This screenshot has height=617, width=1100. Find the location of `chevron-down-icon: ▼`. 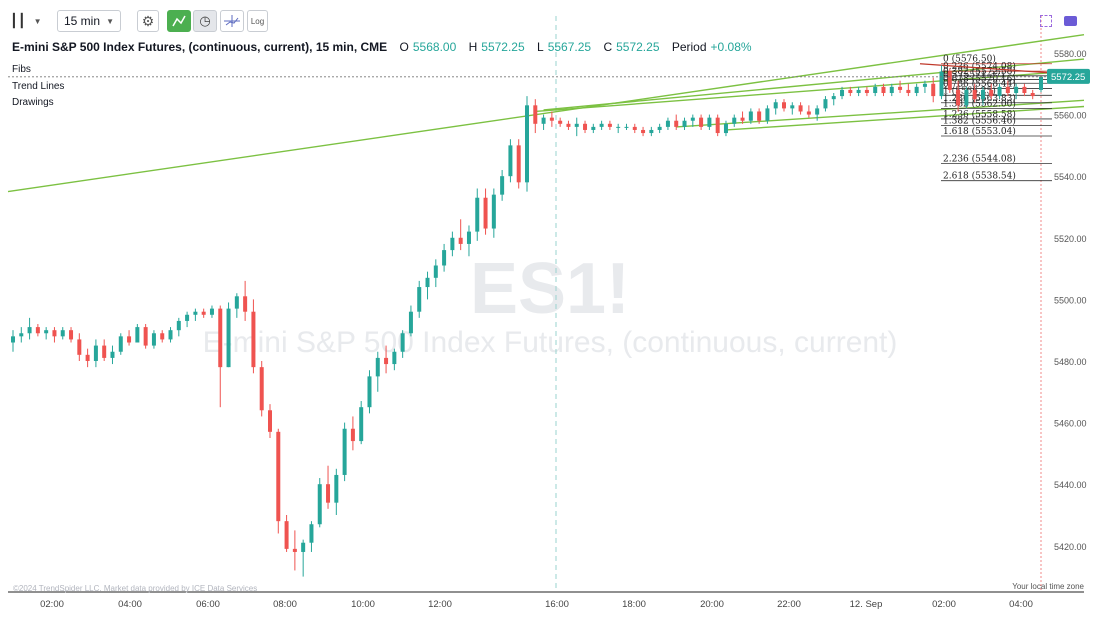

chevron-down-icon: ▼ is located at coordinates (37, 21).